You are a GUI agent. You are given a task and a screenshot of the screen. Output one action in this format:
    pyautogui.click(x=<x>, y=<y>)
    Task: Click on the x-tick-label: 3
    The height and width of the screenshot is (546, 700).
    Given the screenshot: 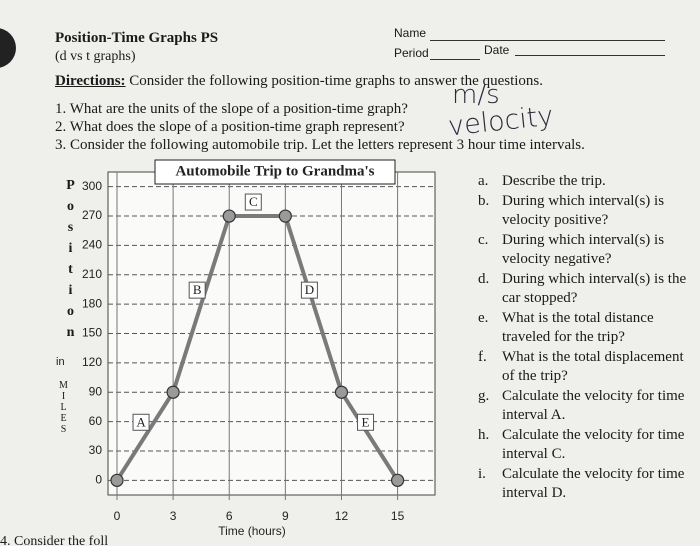 What is the action you would take?
    pyautogui.click(x=173, y=516)
    